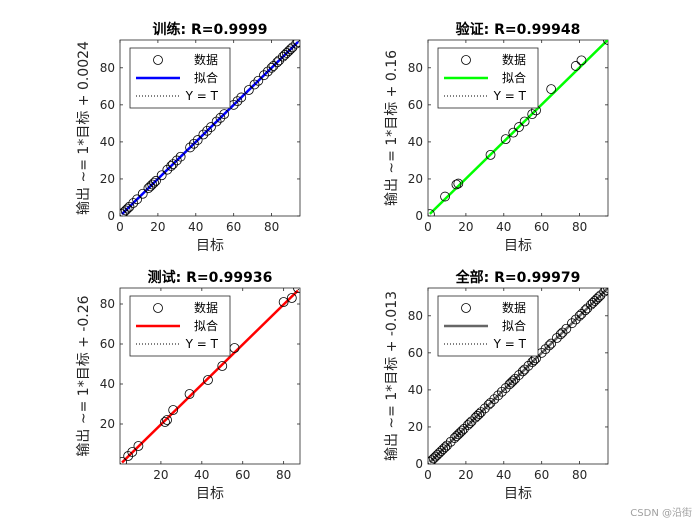 The image size is (700, 525). Describe the element at coordinates (541, 475) in the screenshot. I see `x-tick-label: 60` at that location.